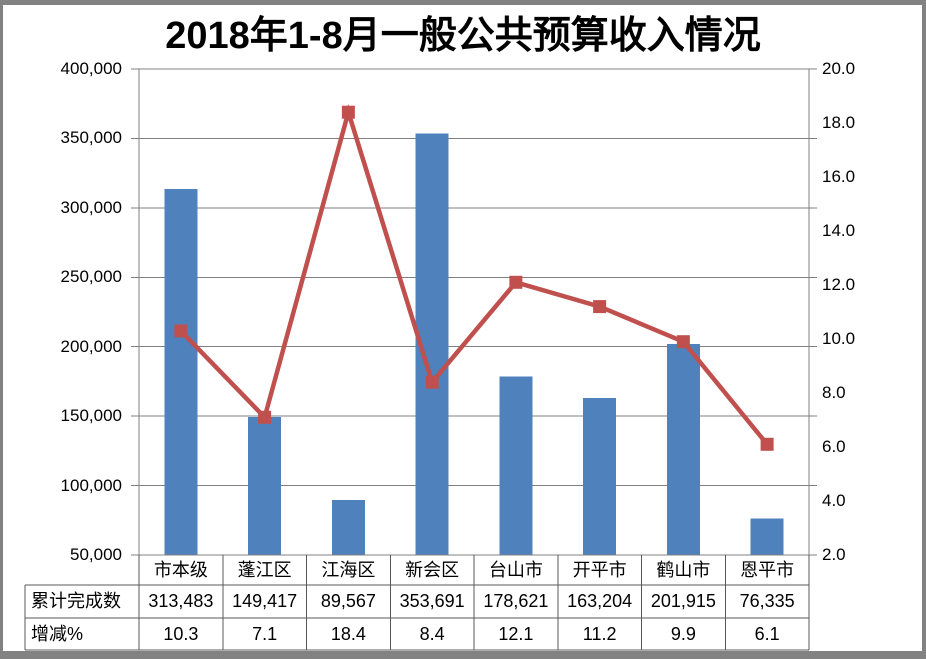 The image size is (926, 659). Describe the element at coordinates (839, 284) in the screenshot. I see `right-axis-tick-label: 12.0` at that location.